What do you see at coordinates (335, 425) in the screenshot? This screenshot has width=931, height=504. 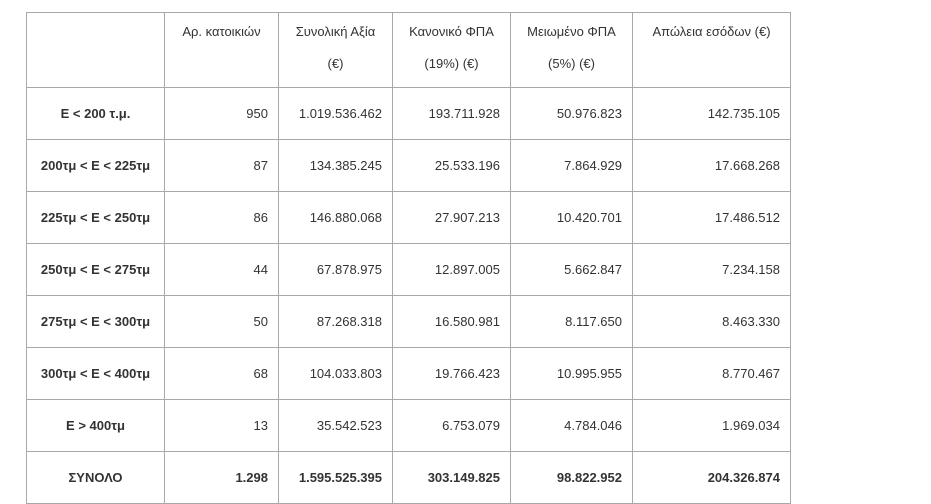 I see `cell-total-value: 35.542.523` at bounding box center [335, 425].